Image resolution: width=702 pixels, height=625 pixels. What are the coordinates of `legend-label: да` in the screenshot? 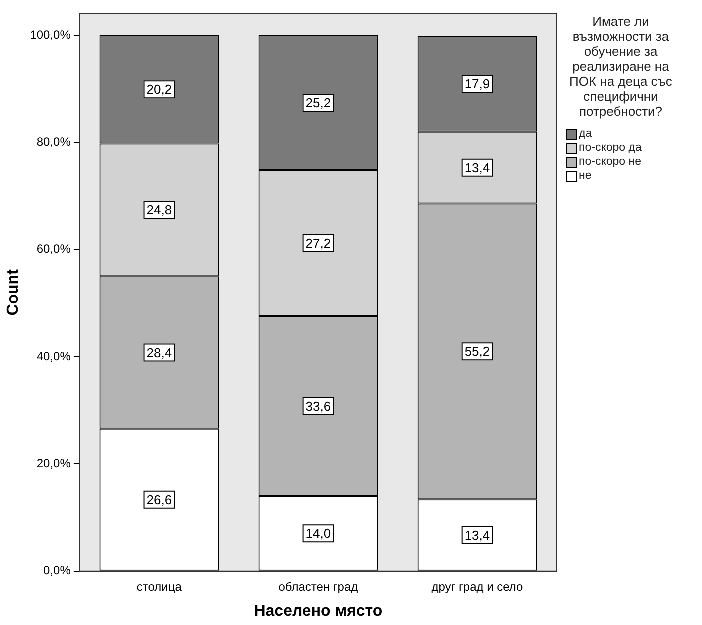 It's located at (585, 134).